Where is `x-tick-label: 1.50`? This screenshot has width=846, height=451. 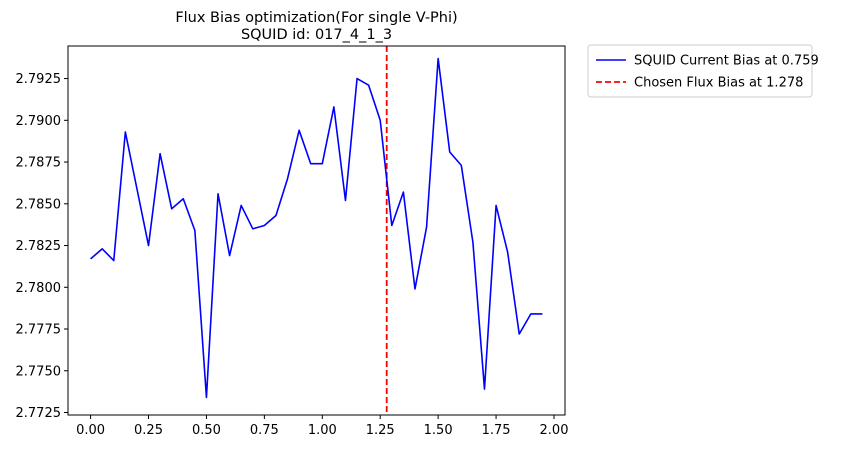 x-tick-label: 1.50 is located at coordinates (438, 430).